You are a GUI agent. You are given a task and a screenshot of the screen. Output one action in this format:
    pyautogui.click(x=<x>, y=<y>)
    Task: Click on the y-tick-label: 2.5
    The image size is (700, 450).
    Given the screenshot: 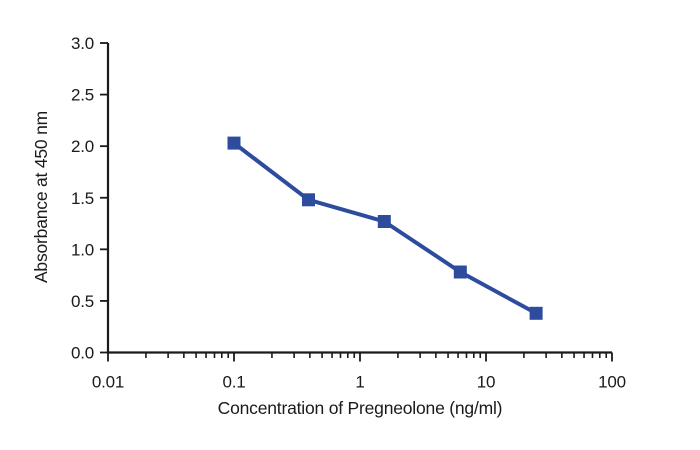 What is the action you would take?
    pyautogui.click(x=82, y=95)
    